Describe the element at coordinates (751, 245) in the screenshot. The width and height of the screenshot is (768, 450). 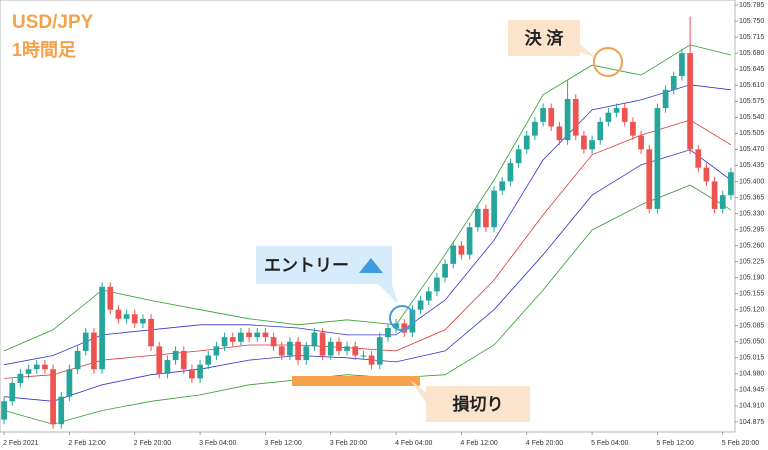
I see `y-tick-label: 105.260` at that location.